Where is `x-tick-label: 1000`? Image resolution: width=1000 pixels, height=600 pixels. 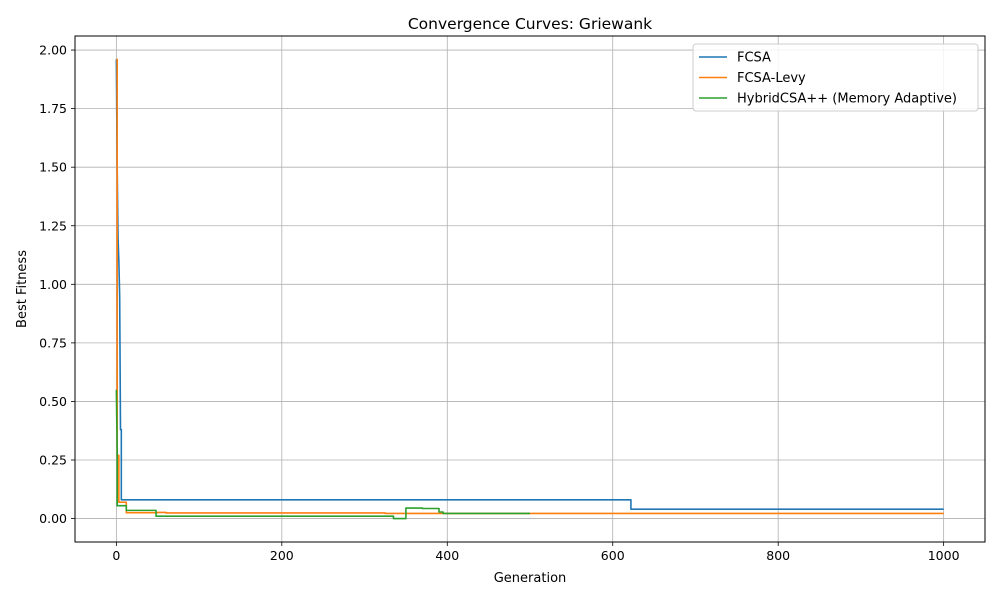
x-tick-label: 1000 is located at coordinates (944, 555).